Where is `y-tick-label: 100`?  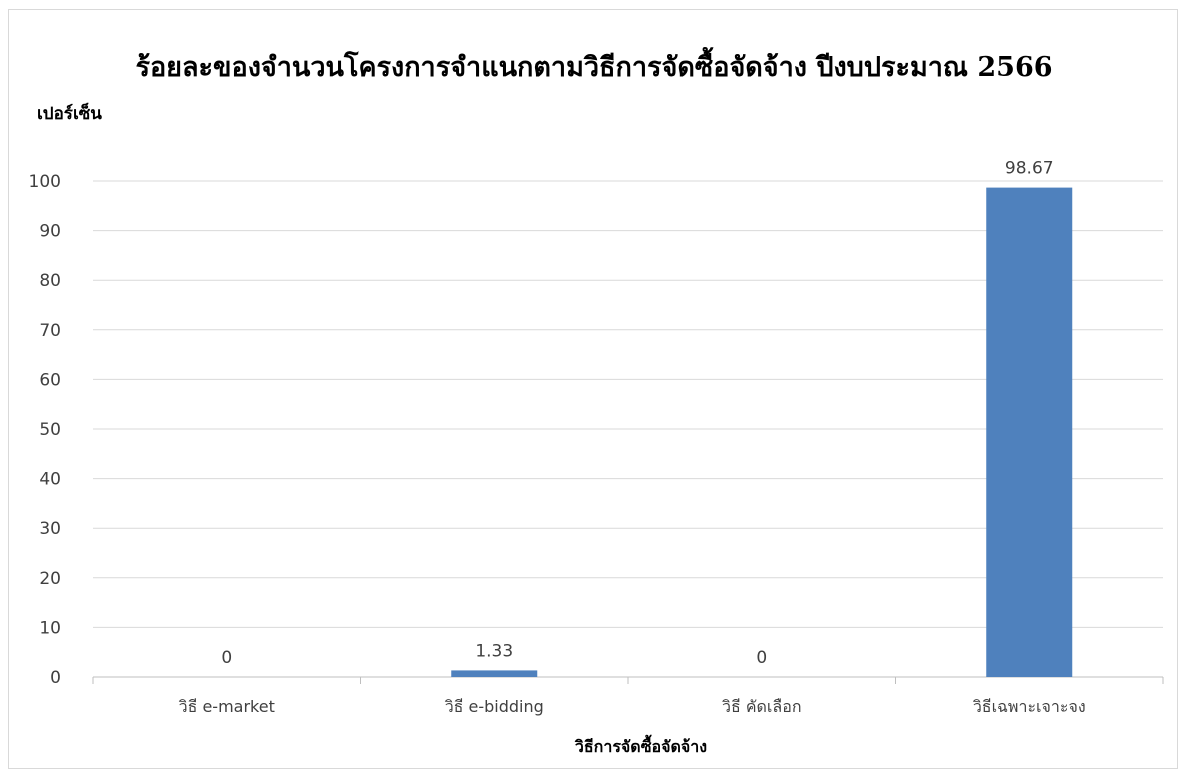
y-tick-label: 100 is located at coordinates (45, 182).